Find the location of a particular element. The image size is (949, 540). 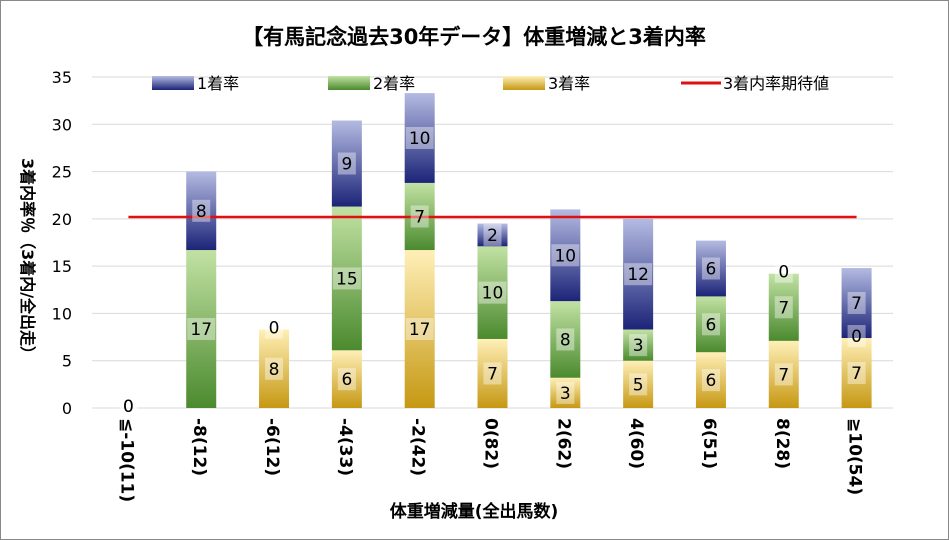

y-tick-label: 10 is located at coordinates (62, 313).